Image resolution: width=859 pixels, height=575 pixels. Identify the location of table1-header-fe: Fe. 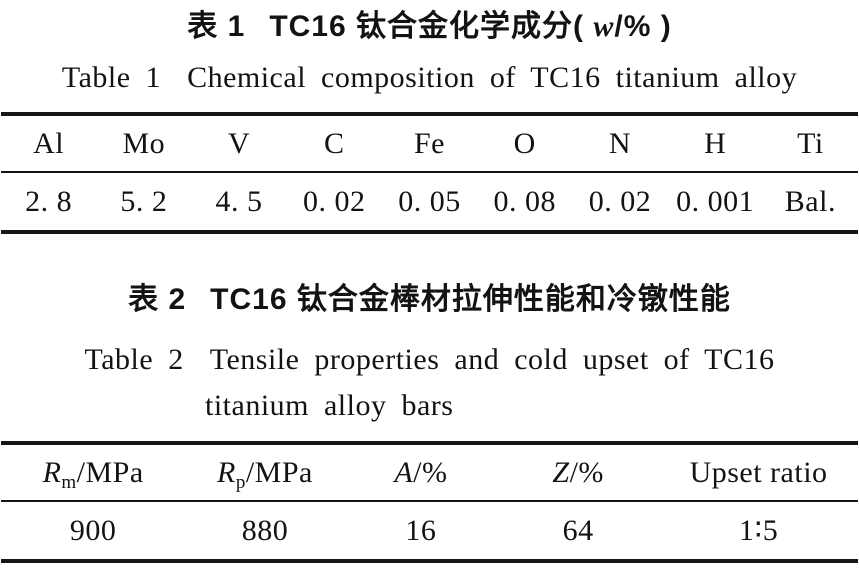
(429, 143).